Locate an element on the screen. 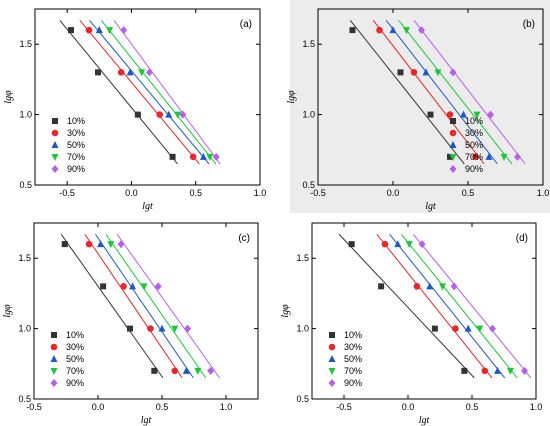 Image resolution: width=550 pixels, height=426 pixels. x-axis-title: lgt is located at coordinates (424, 420).